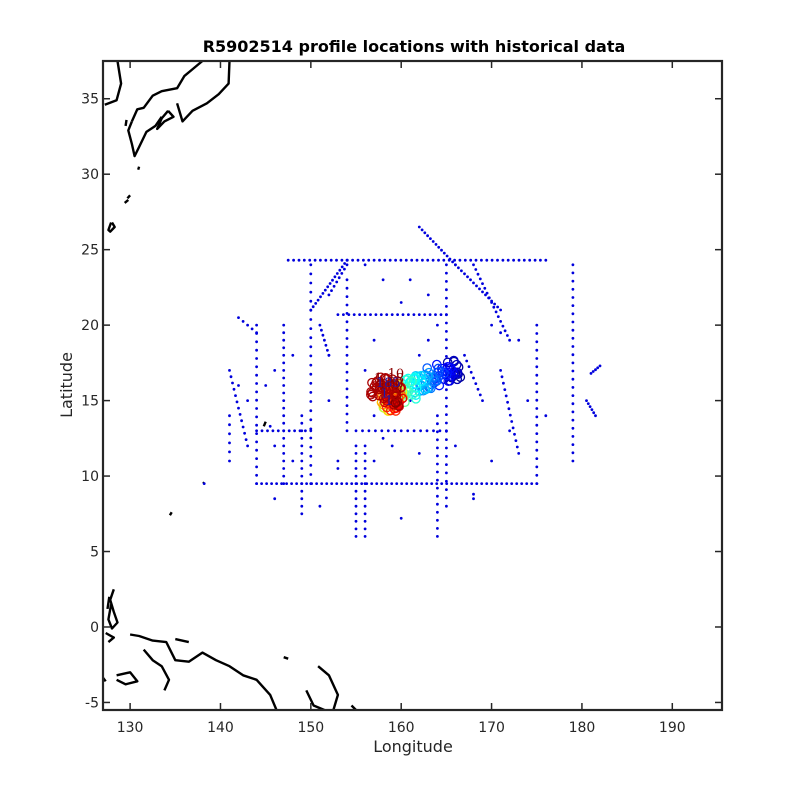  Describe the element at coordinates (396, 374) in the screenshot. I see `profile-number-label: 10` at that location.